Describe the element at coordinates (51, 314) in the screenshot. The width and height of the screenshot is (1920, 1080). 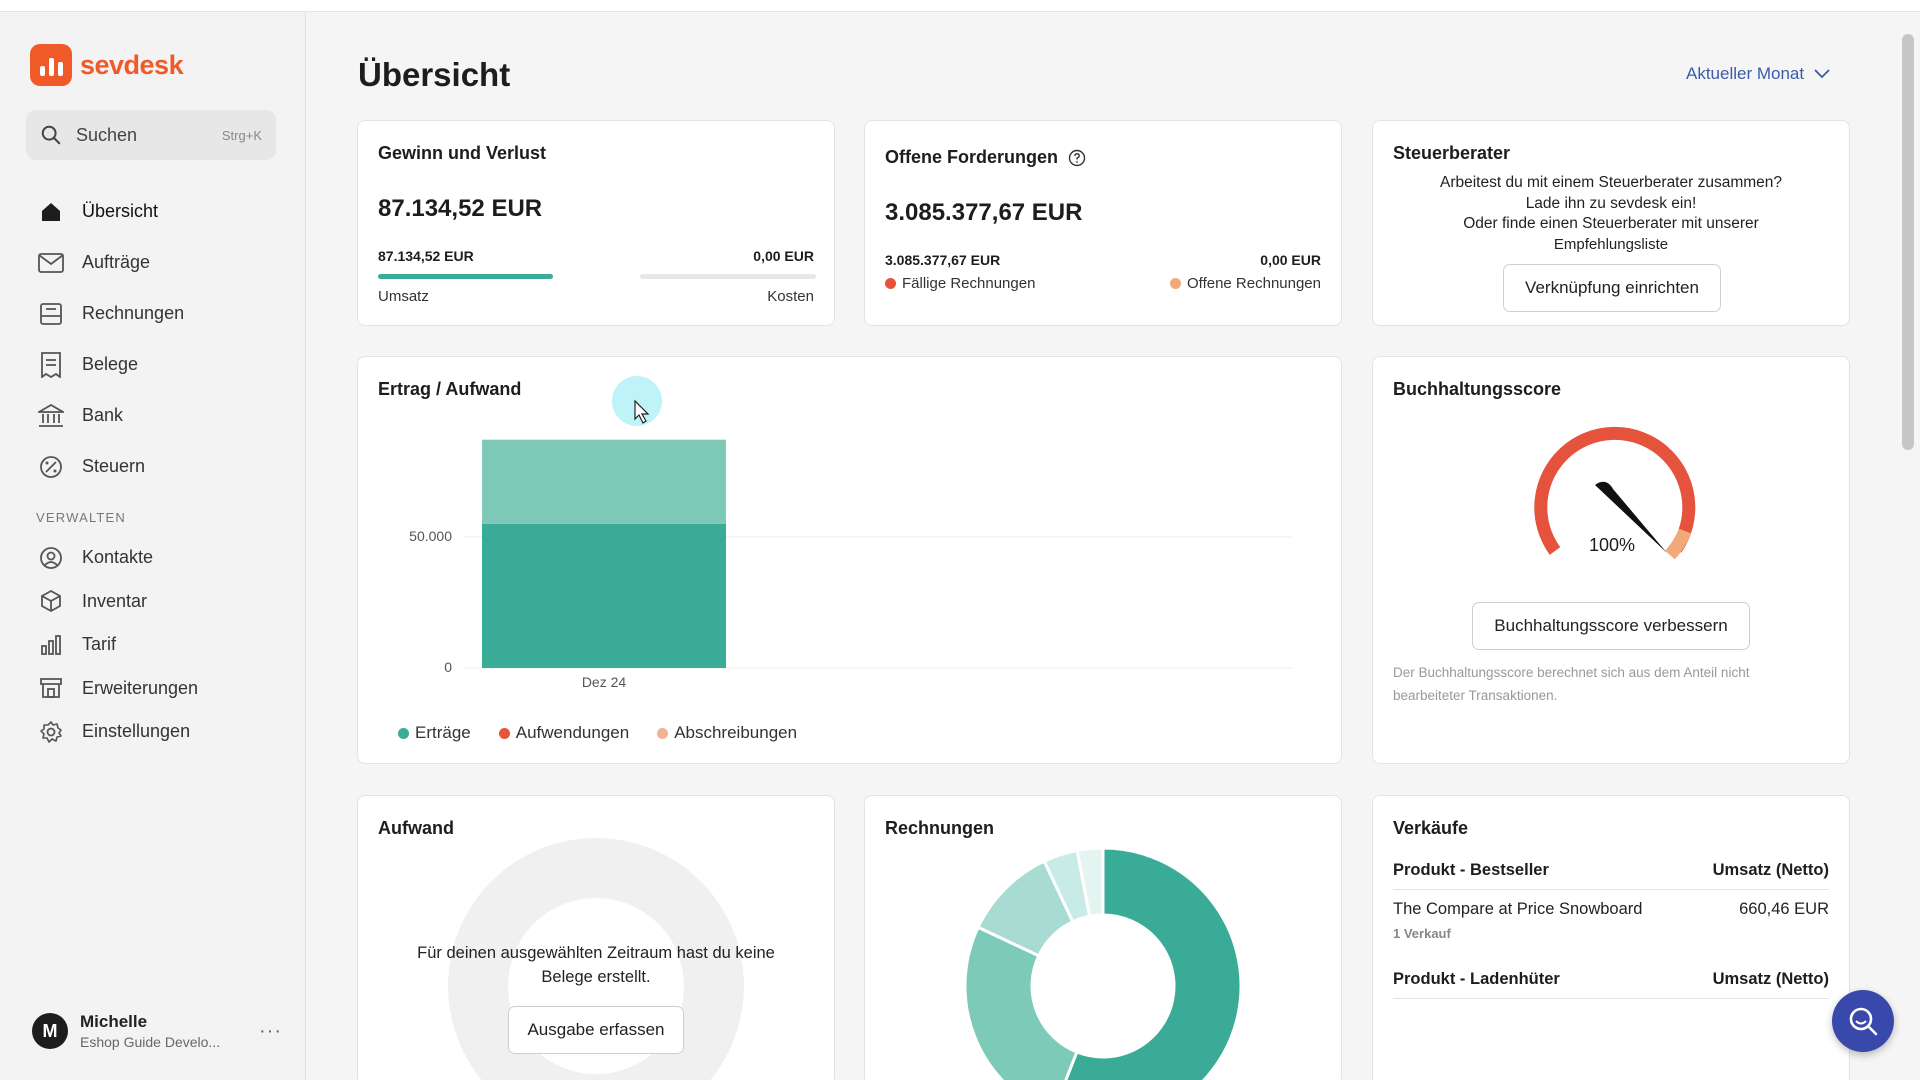
I see `invoice-icon` at that location.